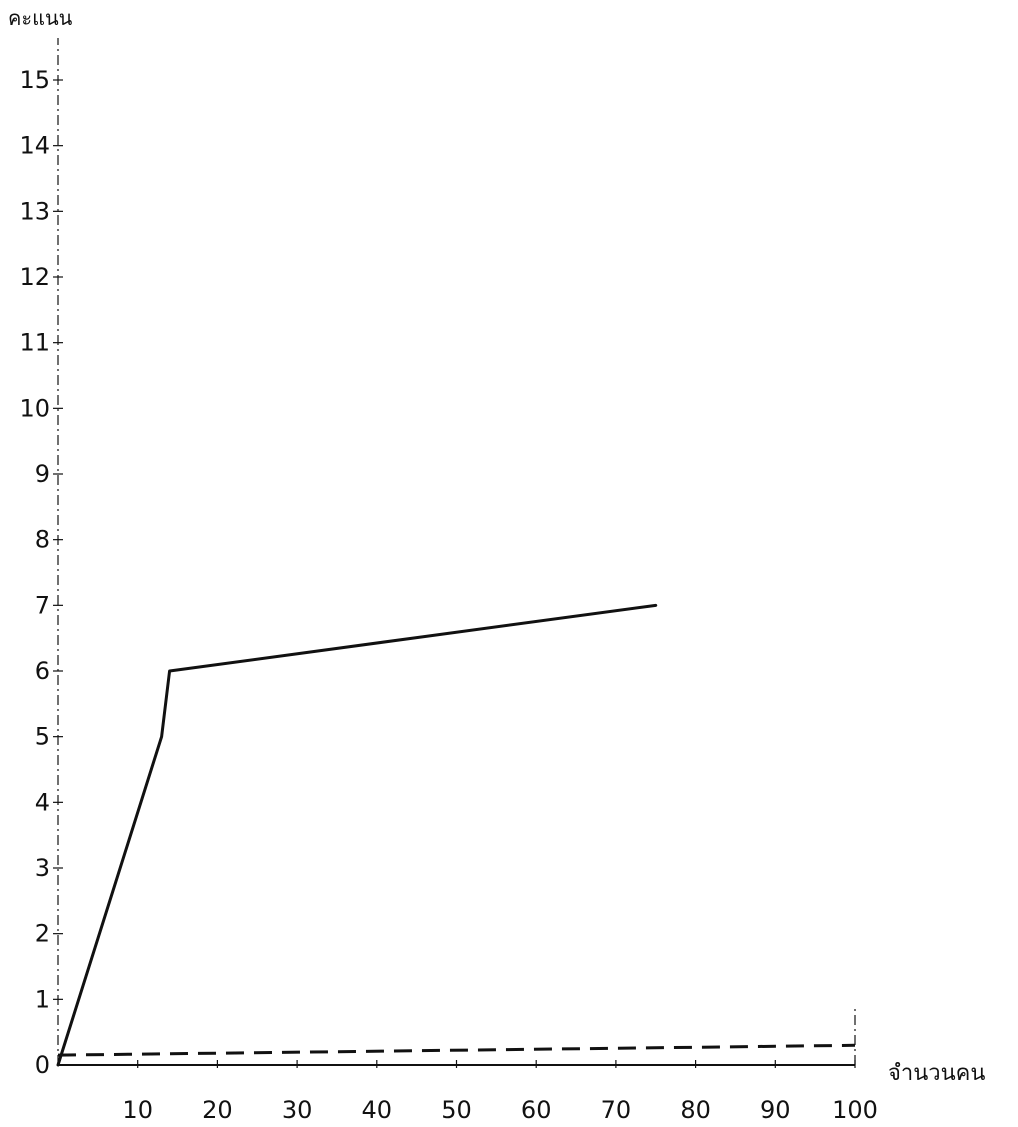 Image resolution: width=1018 pixels, height=1127 pixels. I want to click on x-tick-label: 20, so click(217, 1110).